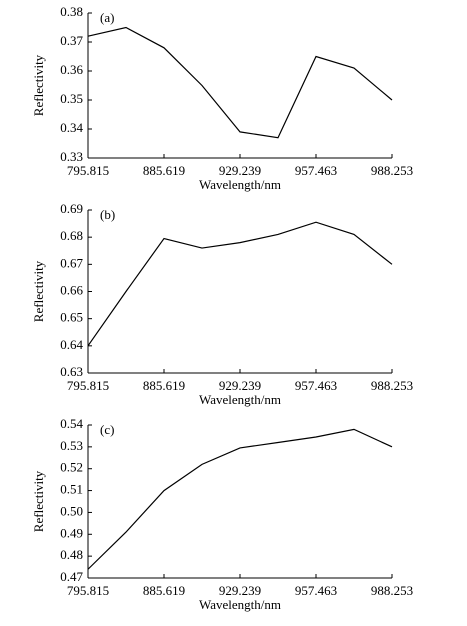 This screenshot has height=626, width=467. I want to click on y-tick-label: 0.37, so click(71, 40).